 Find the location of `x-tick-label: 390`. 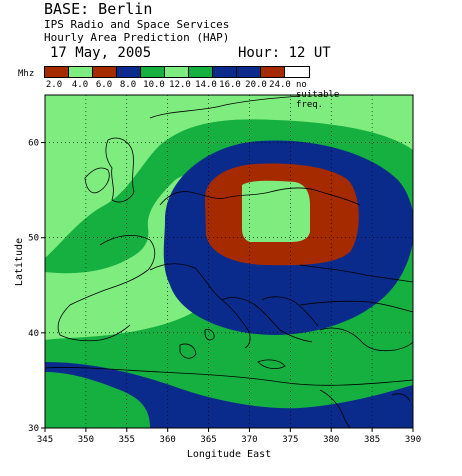

x-tick-label: 390 is located at coordinates (413, 440).